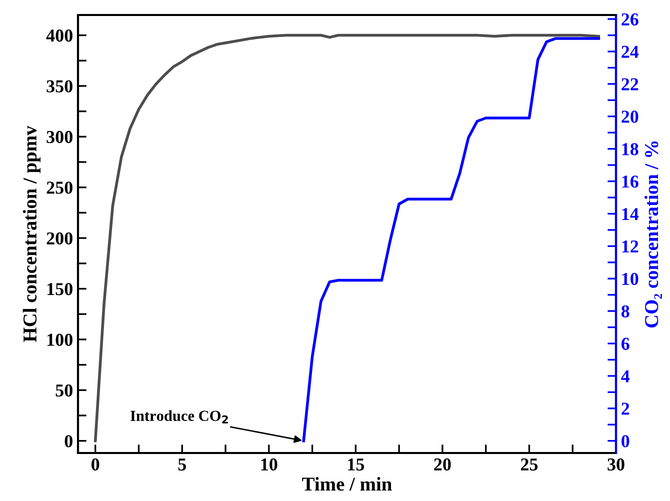  Describe the element at coordinates (625, 344) in the screenshot. I see `y2-tick-label: 6` at that location.